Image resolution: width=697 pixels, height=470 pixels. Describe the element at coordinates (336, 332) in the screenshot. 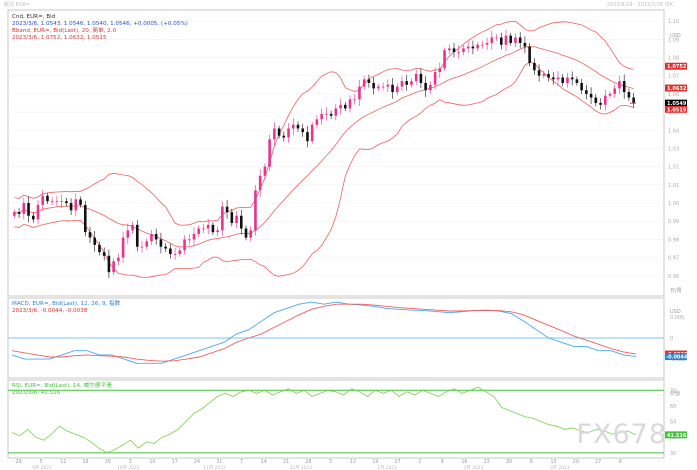

I see `macd-lines` at that location.